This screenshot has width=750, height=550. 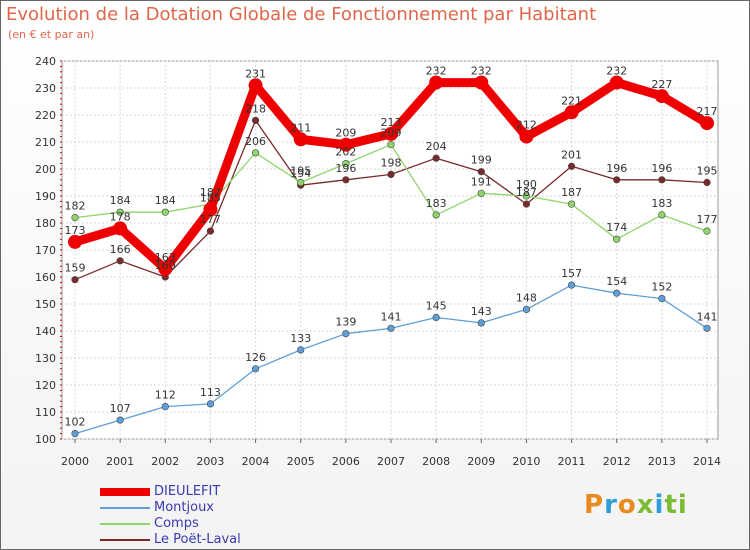 I want to click on data-label-1: 145, so click(x=436, y=306).